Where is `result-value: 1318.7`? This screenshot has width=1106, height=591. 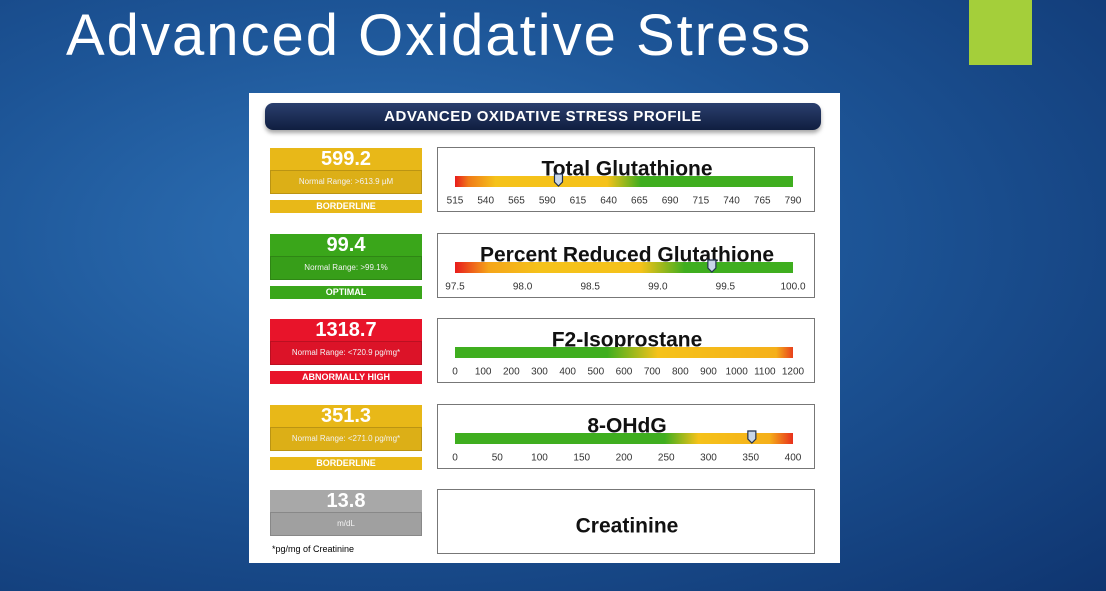
result-value: 1318.7 is located at coordinates (346, 330).